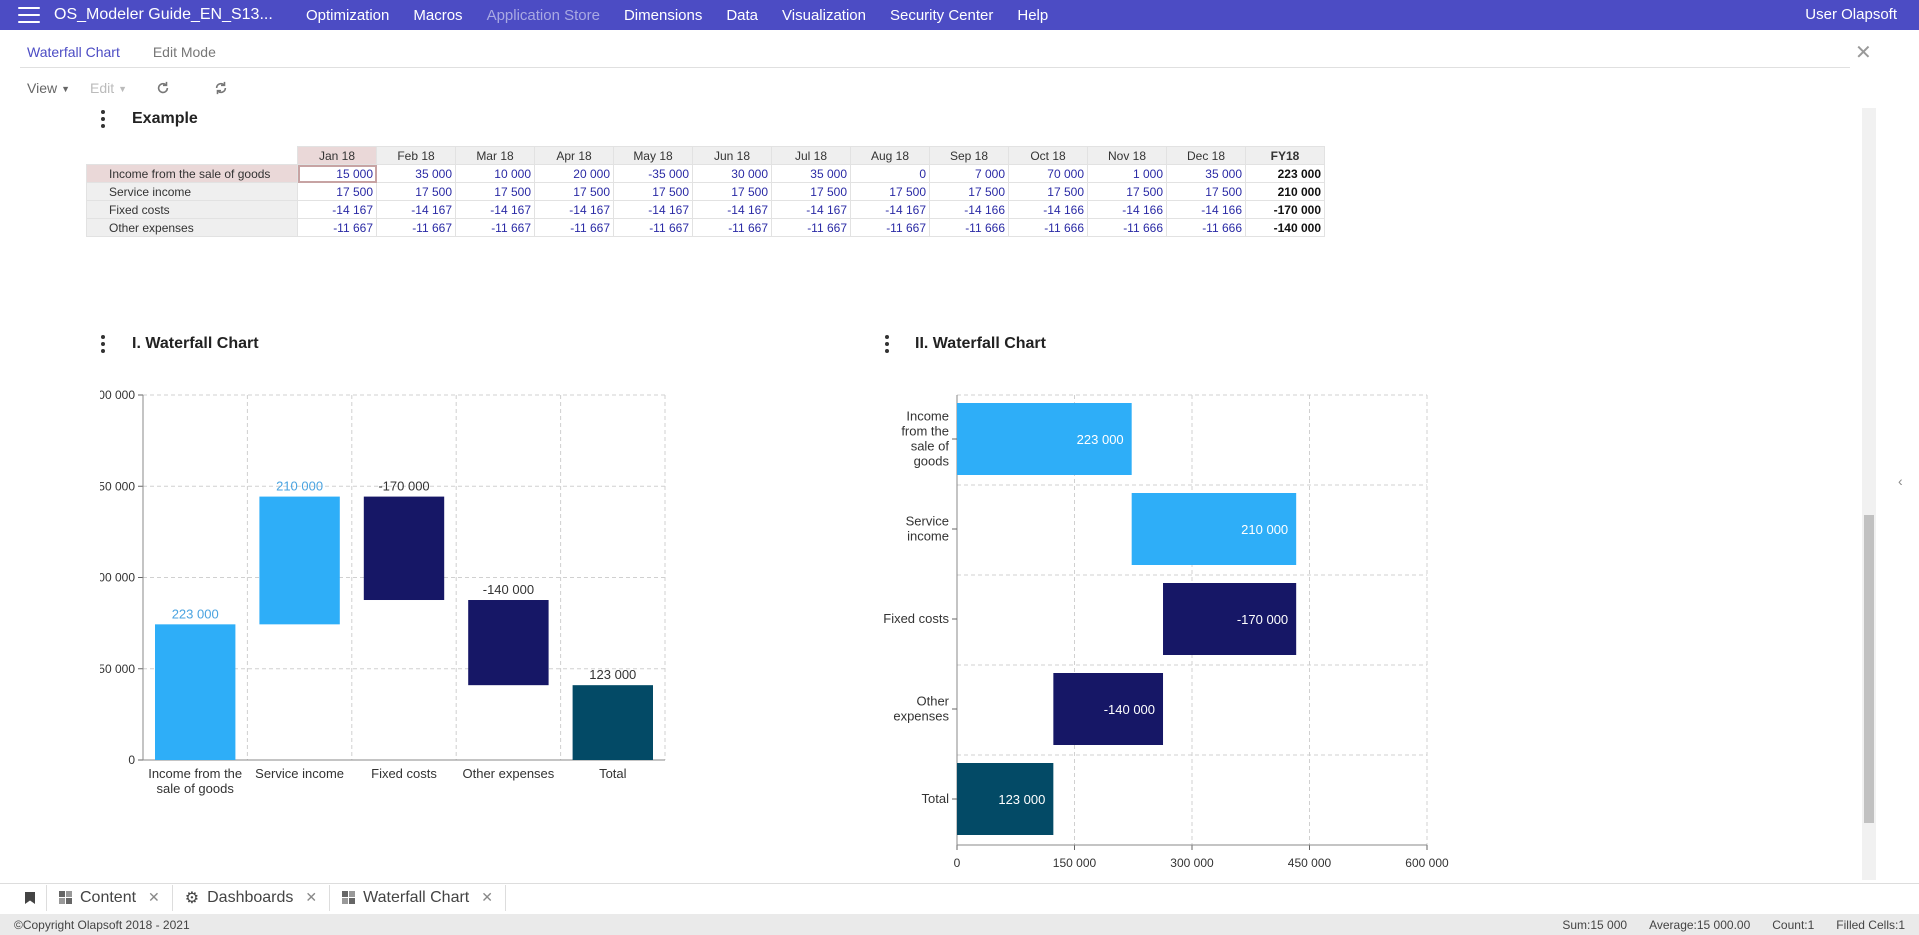 The width and height of the screenshot is (1919, 935). What do you see at coordinates (887, 344) in the screenshot?
I see `chart2-menu-icon` at bounding box center [887, 344].